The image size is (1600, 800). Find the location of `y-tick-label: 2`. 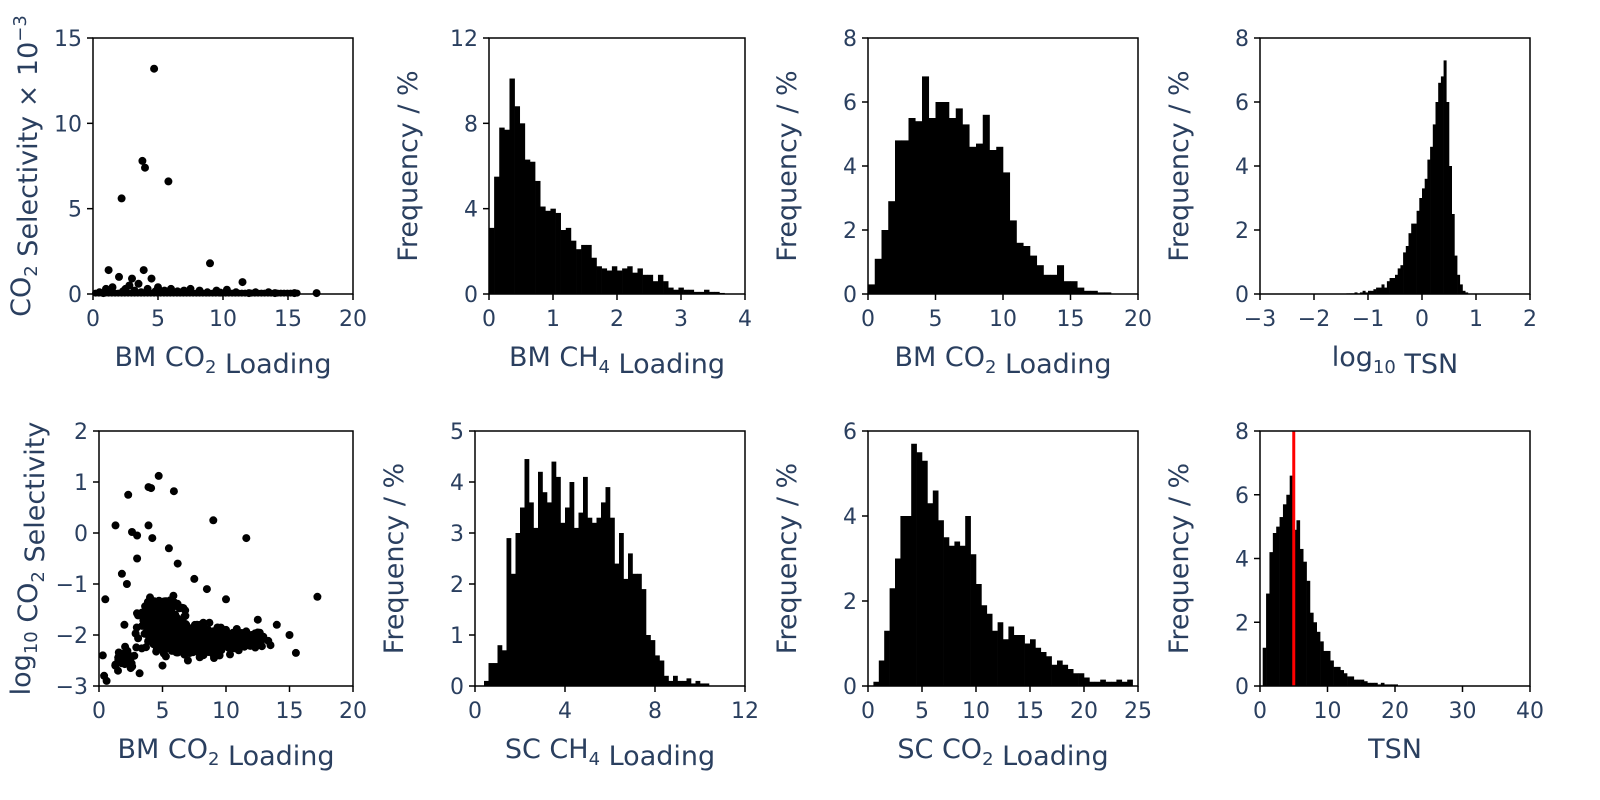

y-tick-label: 2 is located at coordinates (850, 602).